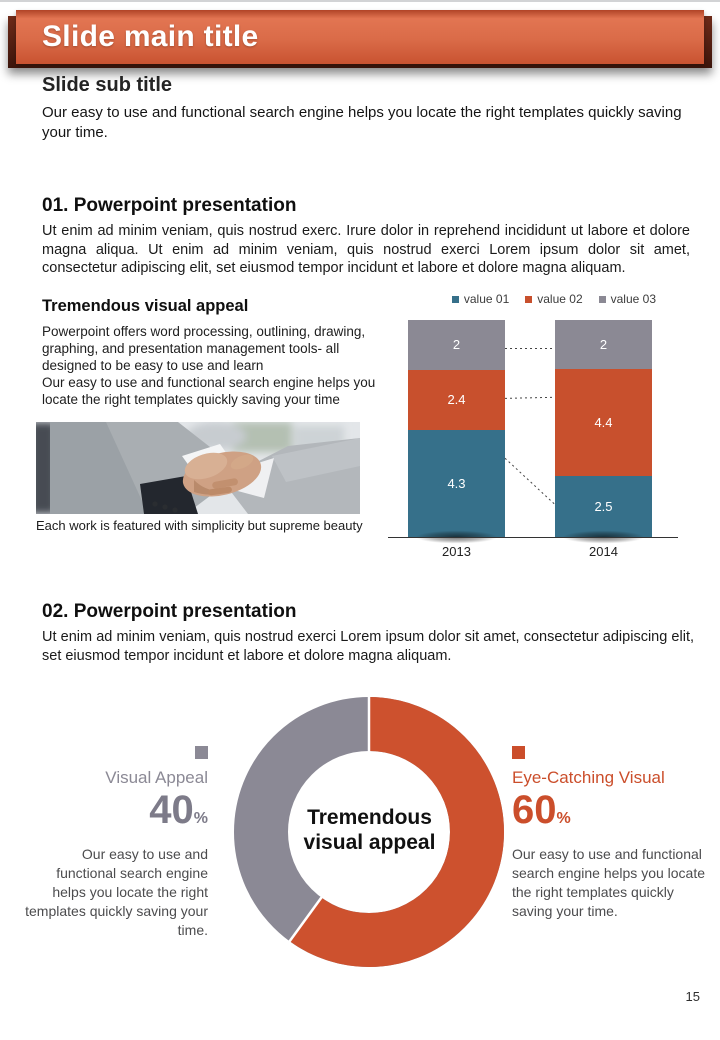 Image resolution: width=720 pixels, height=1040 pixels. I want to click on section1-left-heading: Tremendous visual appeal, so click(145, 306).